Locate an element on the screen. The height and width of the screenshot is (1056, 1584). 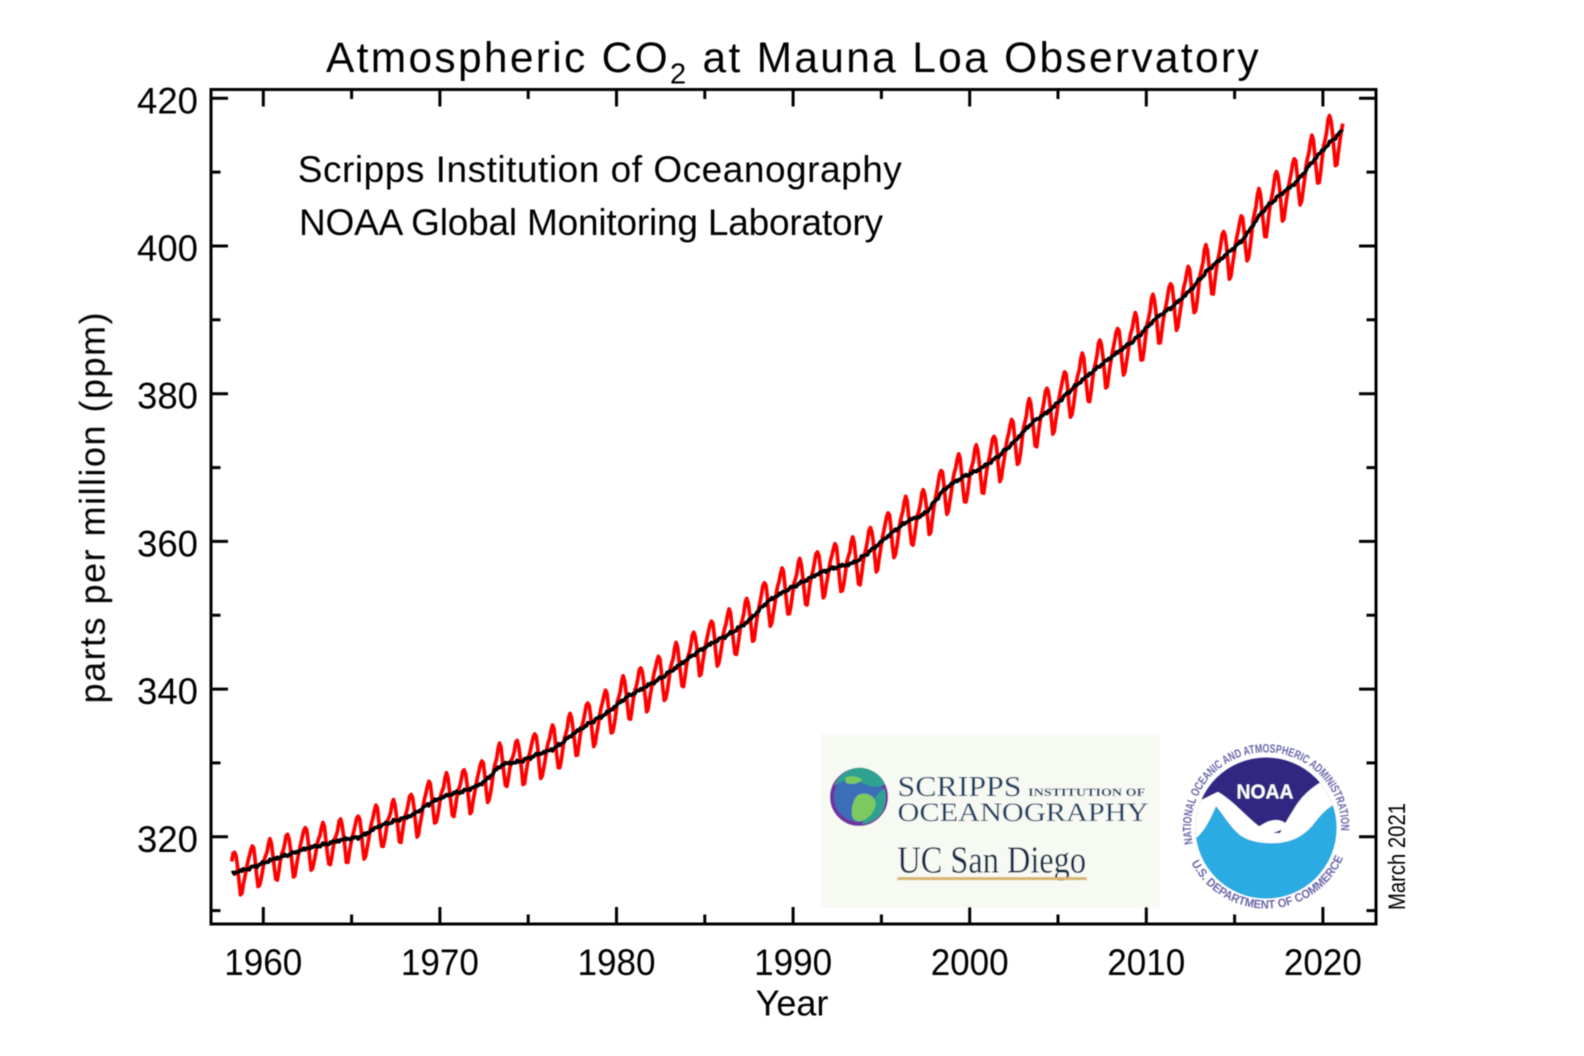
svg-text: UC San Diego is located at coordinates (991, 861).